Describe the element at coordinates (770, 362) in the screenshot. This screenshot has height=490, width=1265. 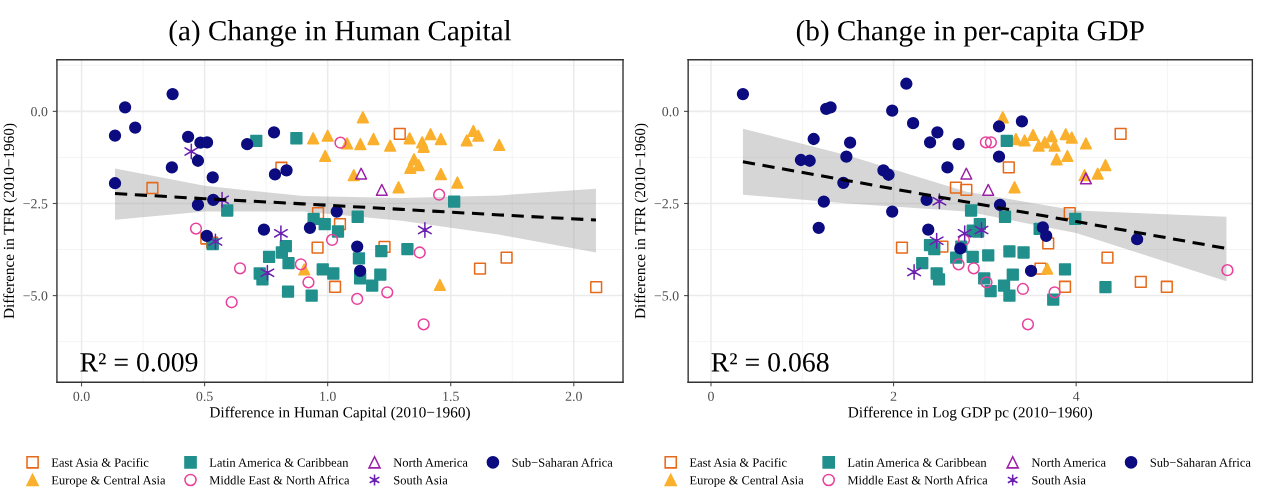
I see `annotation: R² = 0.068` at that location.